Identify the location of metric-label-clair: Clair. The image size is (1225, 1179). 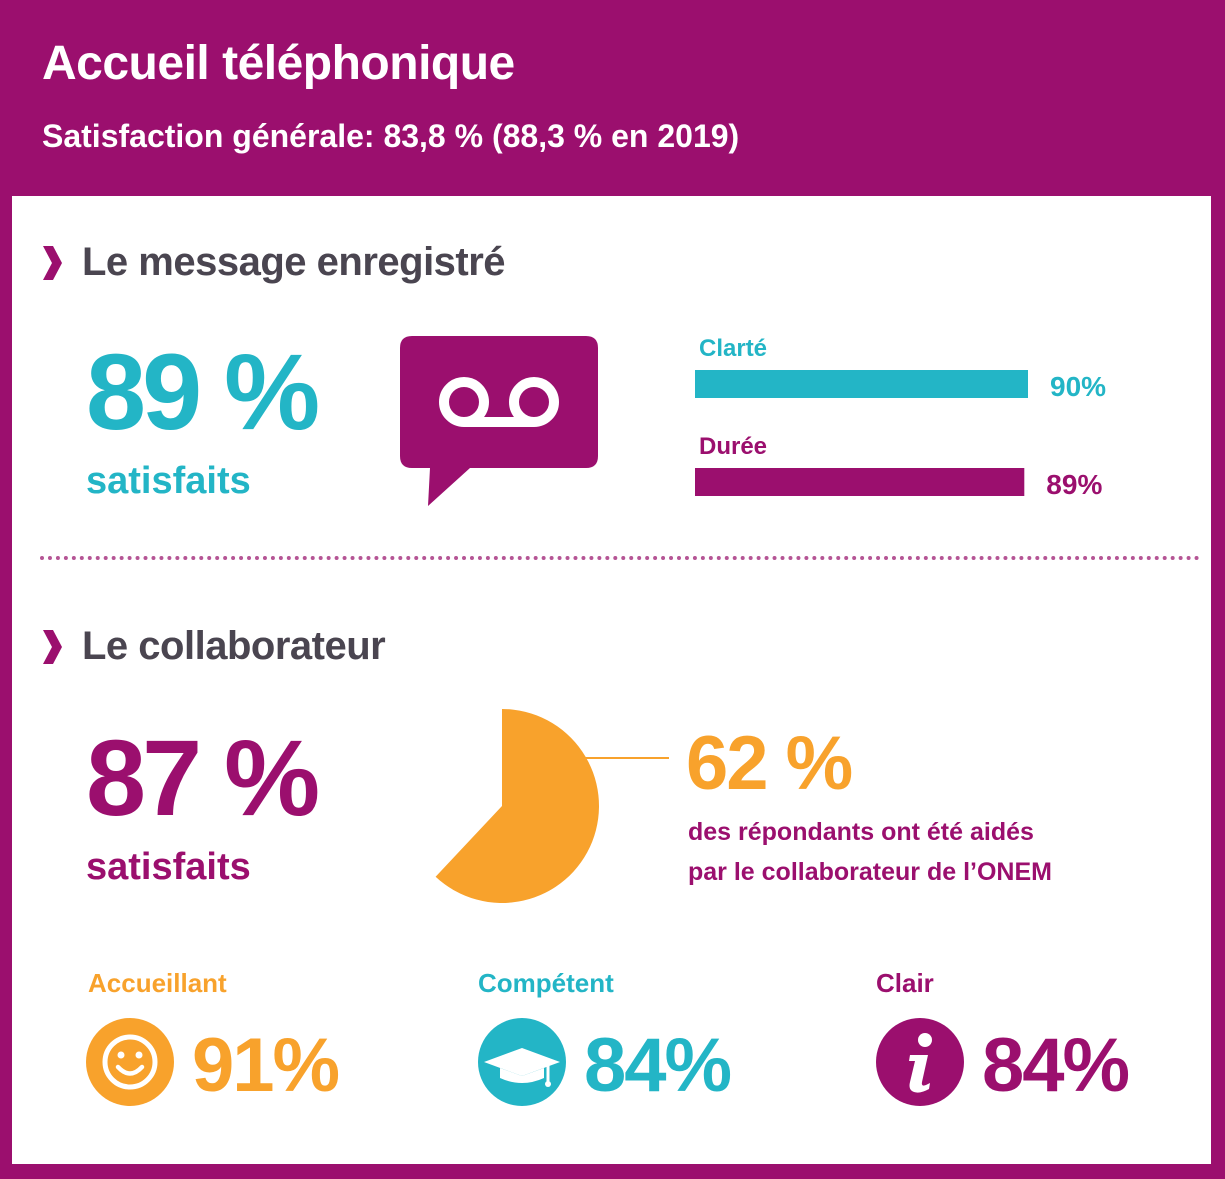
(905, 983).